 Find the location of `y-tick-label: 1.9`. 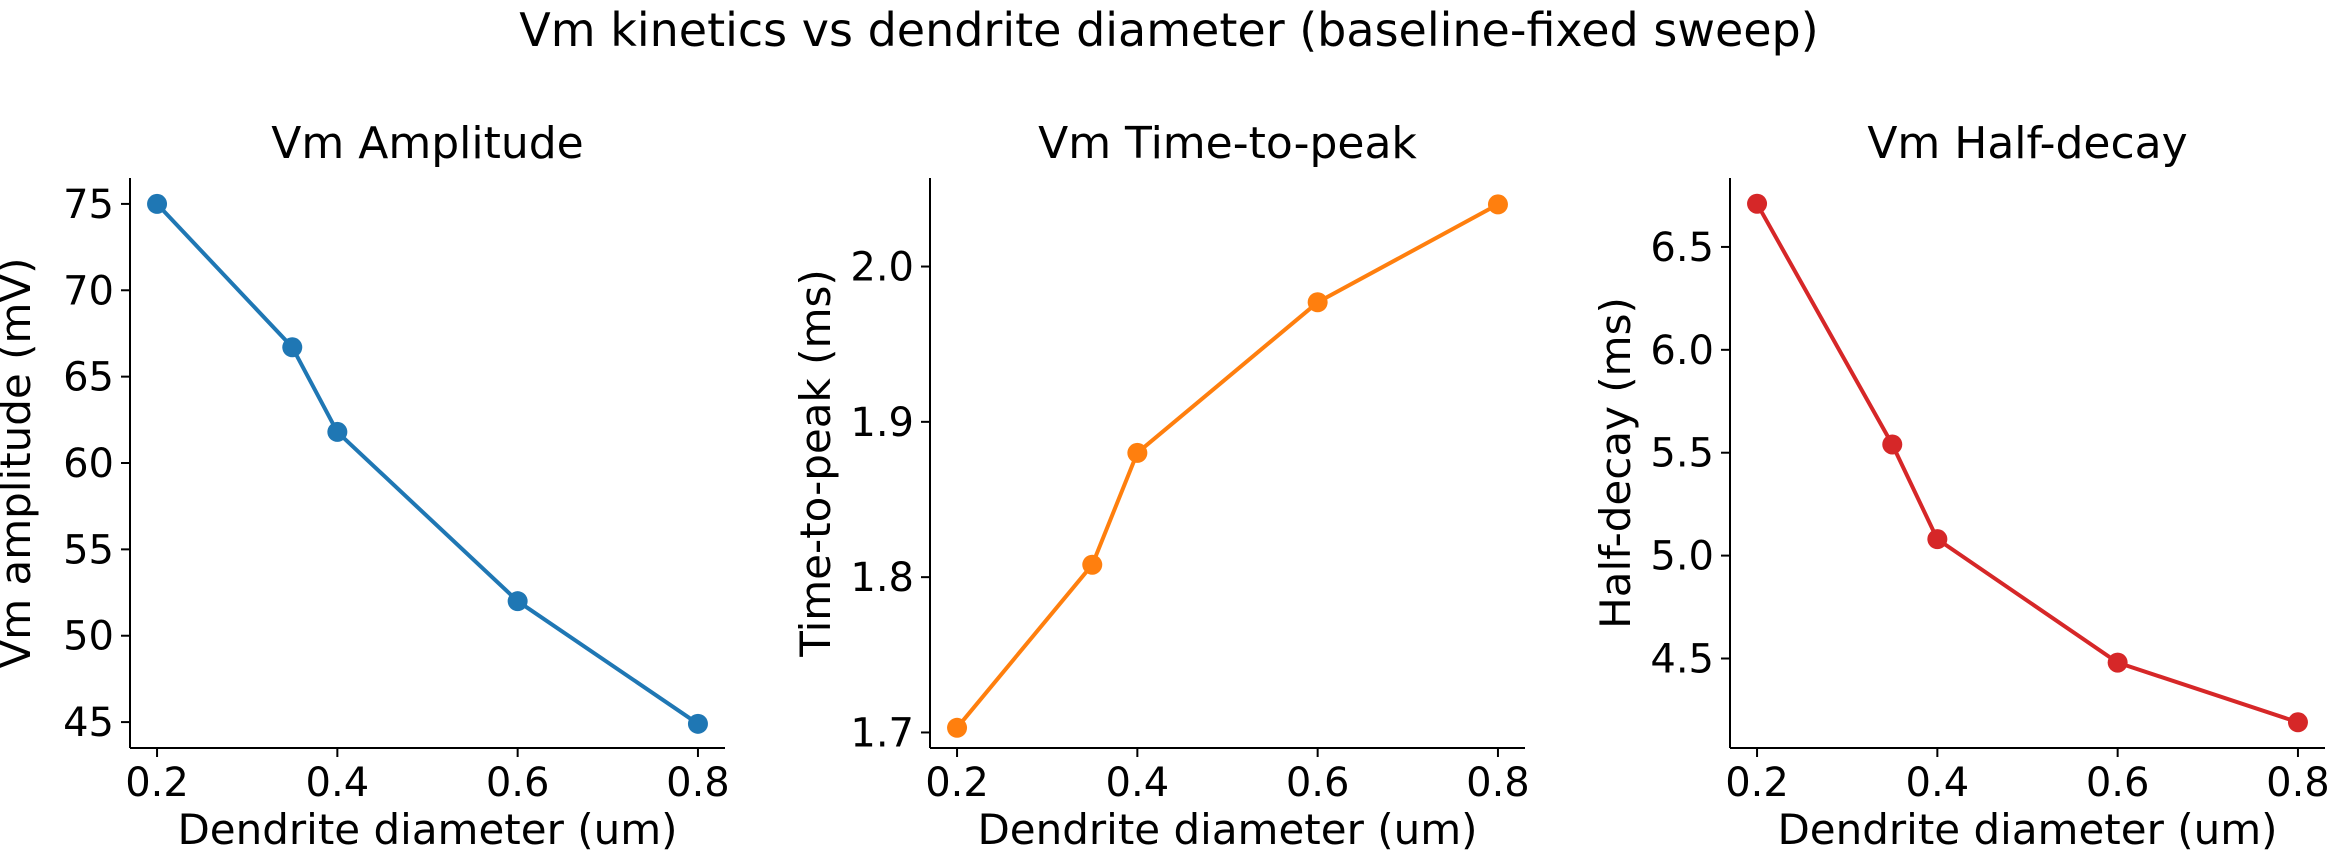

y-tick-label: 1.9 is located at coordinates (882, 423).